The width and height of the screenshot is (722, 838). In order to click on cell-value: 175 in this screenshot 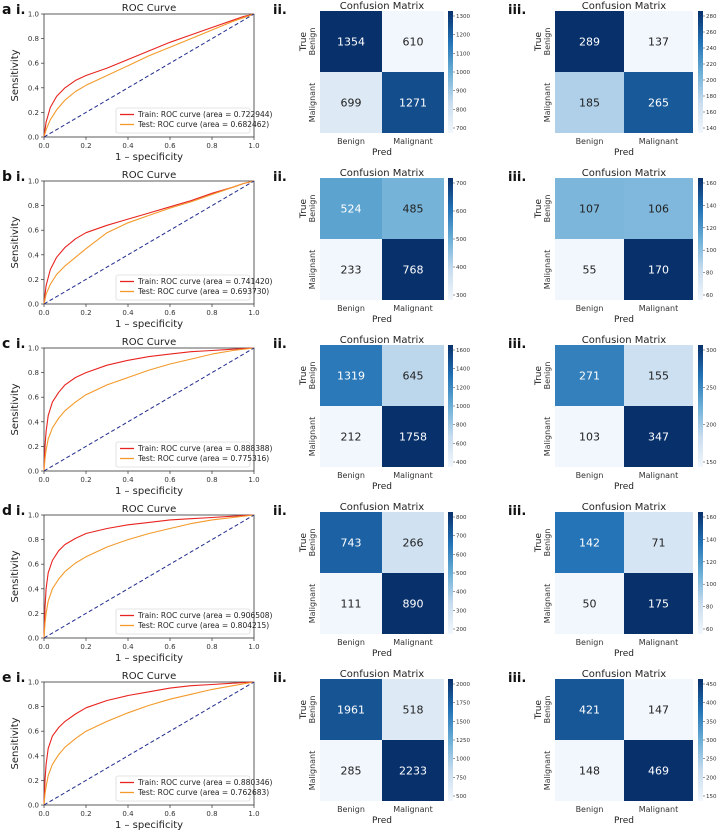, I will do `click(658, 604)`.